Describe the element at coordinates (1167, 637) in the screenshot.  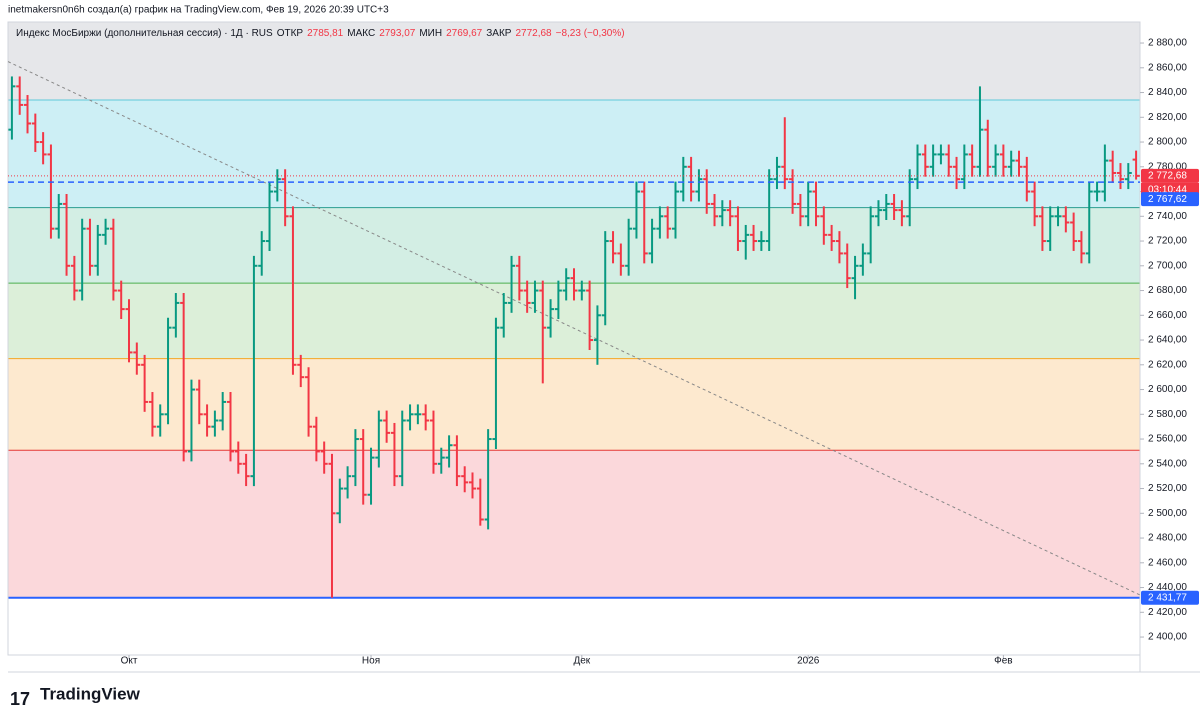
I see `y-tick-label: 2 400,00` at that location.